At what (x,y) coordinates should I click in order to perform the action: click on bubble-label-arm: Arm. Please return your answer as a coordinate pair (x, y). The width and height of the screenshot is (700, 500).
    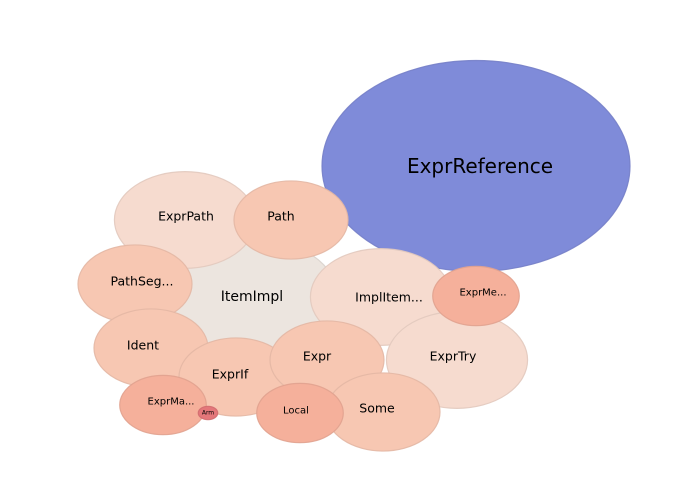
    Looking at the image, I should click on (208, 413).